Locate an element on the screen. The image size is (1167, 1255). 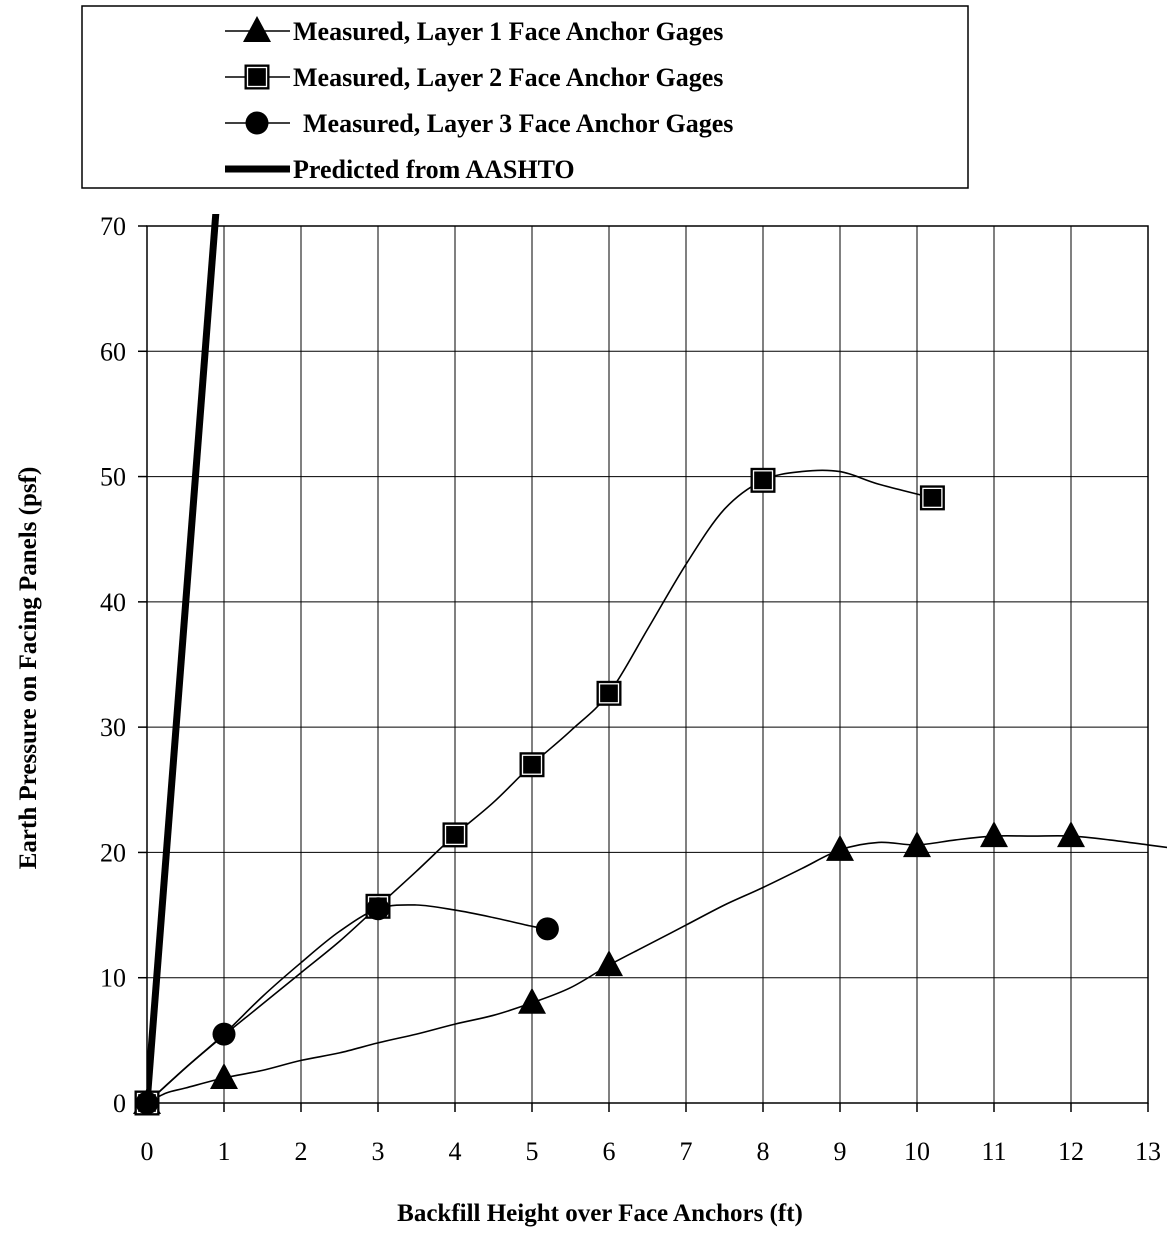
x-tick-label: 12 is located at coordinates (1071, 1151).